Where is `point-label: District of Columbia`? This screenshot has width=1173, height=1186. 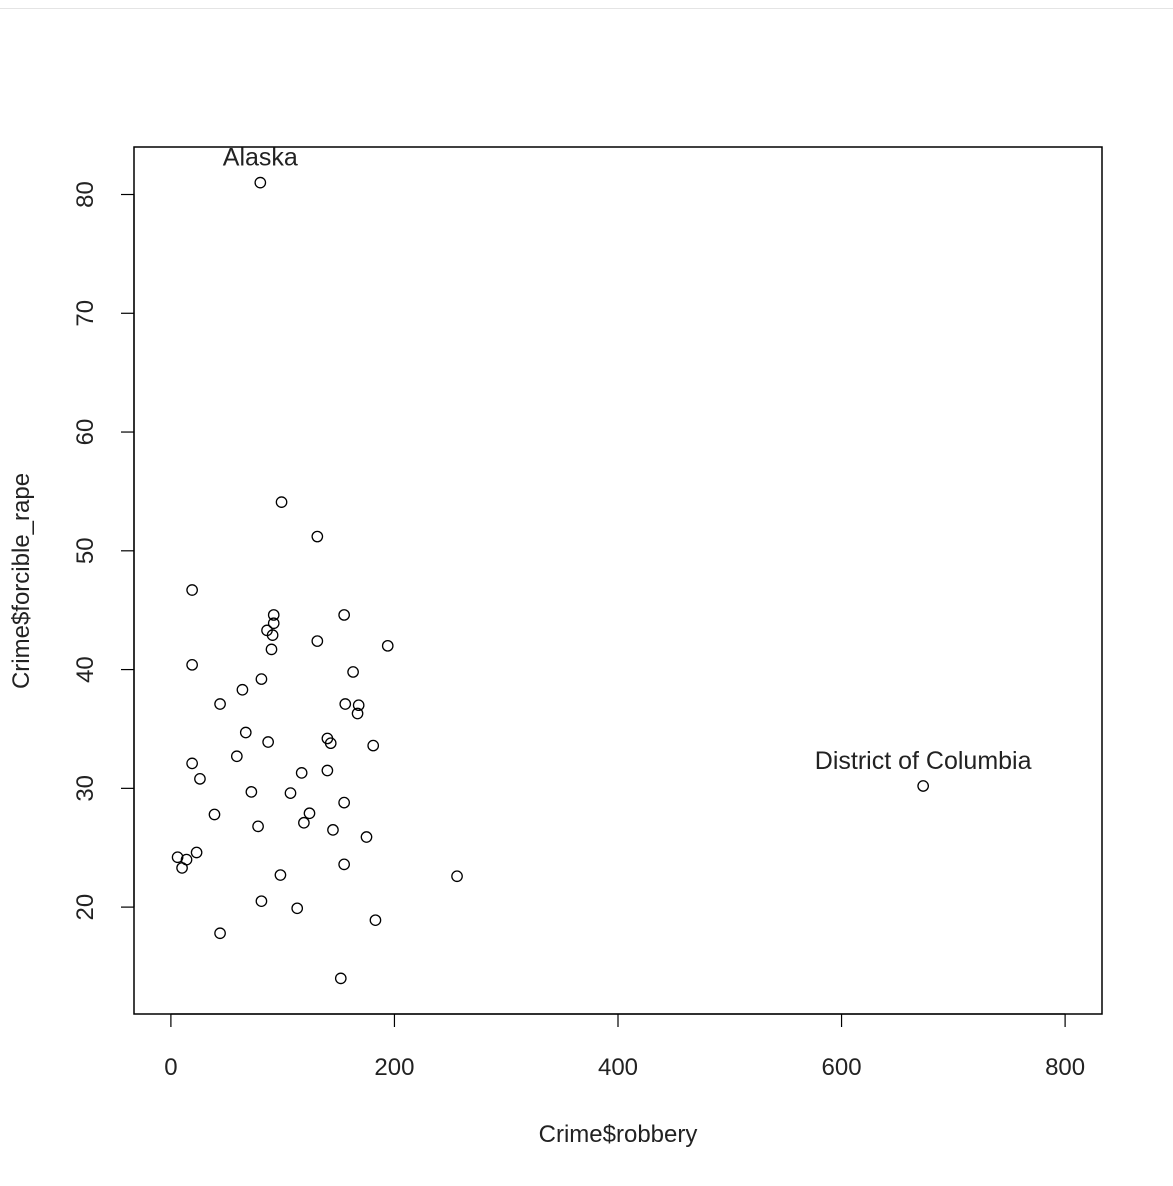
point-label: District of Columbia is located at coordinates (923, 761).